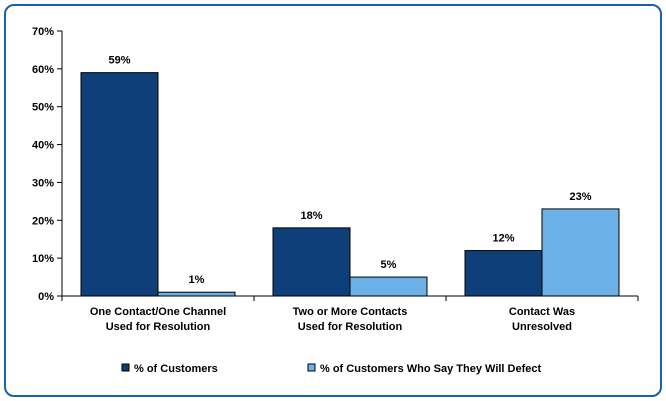 The image size is (666, 401). I want to click on y-tick-label: 10%, so click(43, 259).